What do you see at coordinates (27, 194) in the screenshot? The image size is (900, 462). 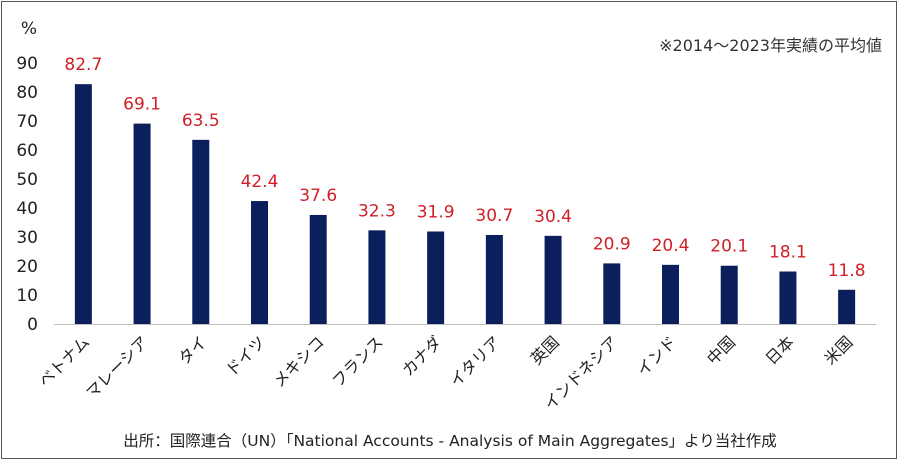 I see `y-axis: 0 10 20 30 40 50 60 70 80 90` at bounding box center [27, 194].